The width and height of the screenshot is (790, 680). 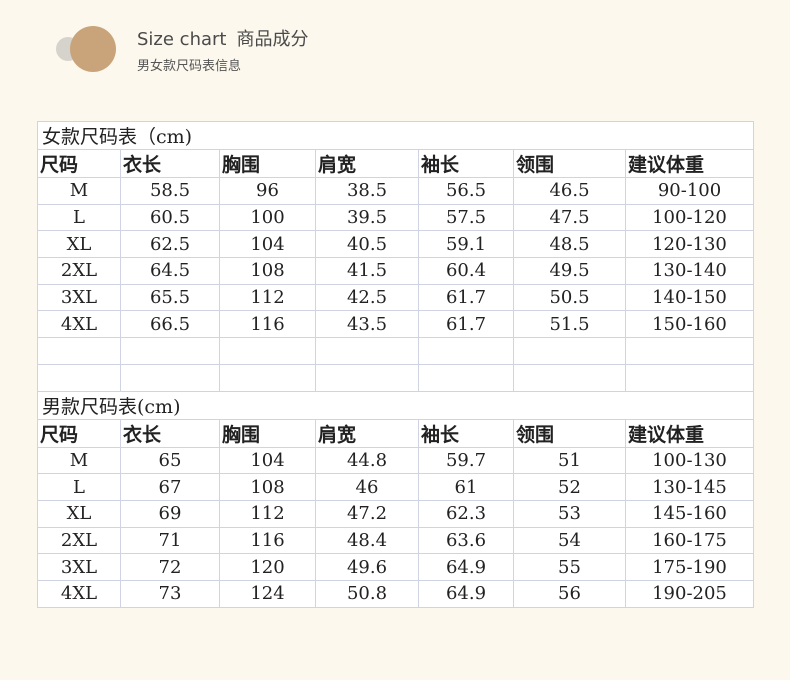 What do you see at coordinates (569, 271) in the screenshot?
I see `table-cell: 49.5` at bounding box center [569, 271].